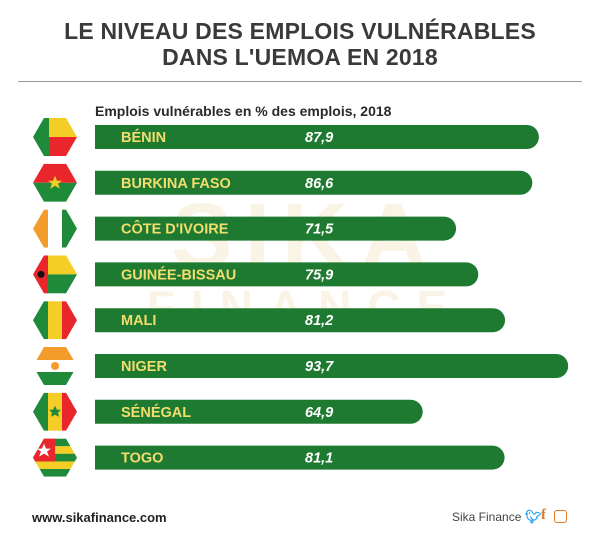  I want to click on guinea-bissau-flag-icon, so click(55, 274).